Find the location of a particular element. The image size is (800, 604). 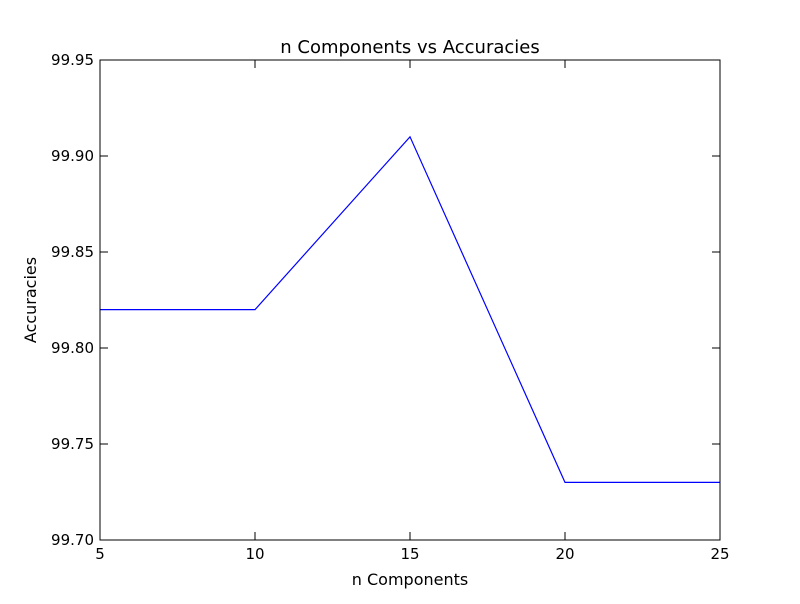

x-tick-label: 25 is located at coordinates (719, 554).